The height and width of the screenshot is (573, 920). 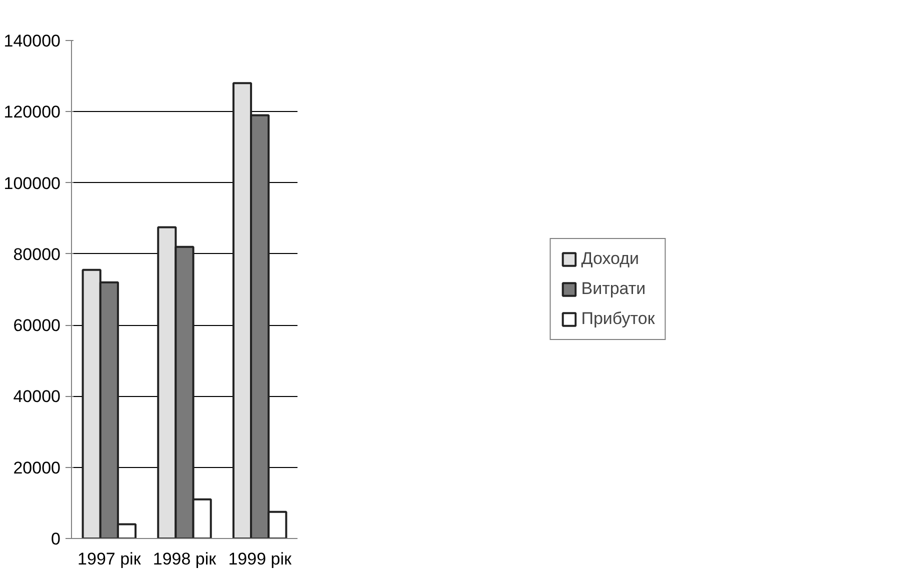 I want to click on legend-label: Витрати, so click(x=613, y=289).